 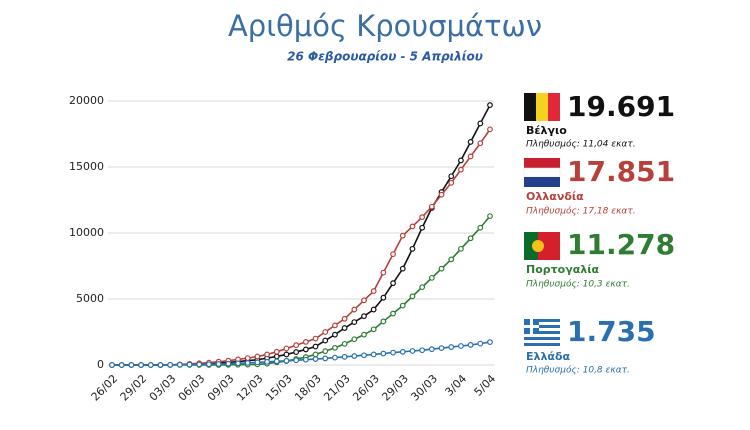 What do you see at coordinates (86, 100) in the screenshot?
I see `y-tick-label: 20000` at bounding box center [86, 100].